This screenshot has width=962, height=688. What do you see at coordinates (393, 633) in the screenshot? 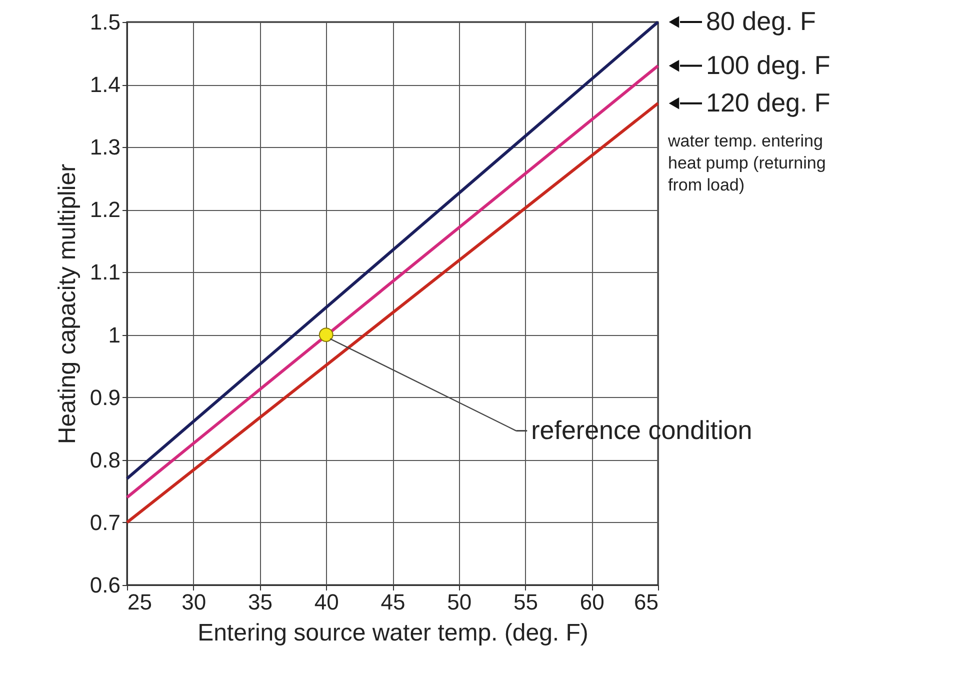
I see `x-axis-title: Entering source water temp. (deg. F)` at bounding box center [393, 633].